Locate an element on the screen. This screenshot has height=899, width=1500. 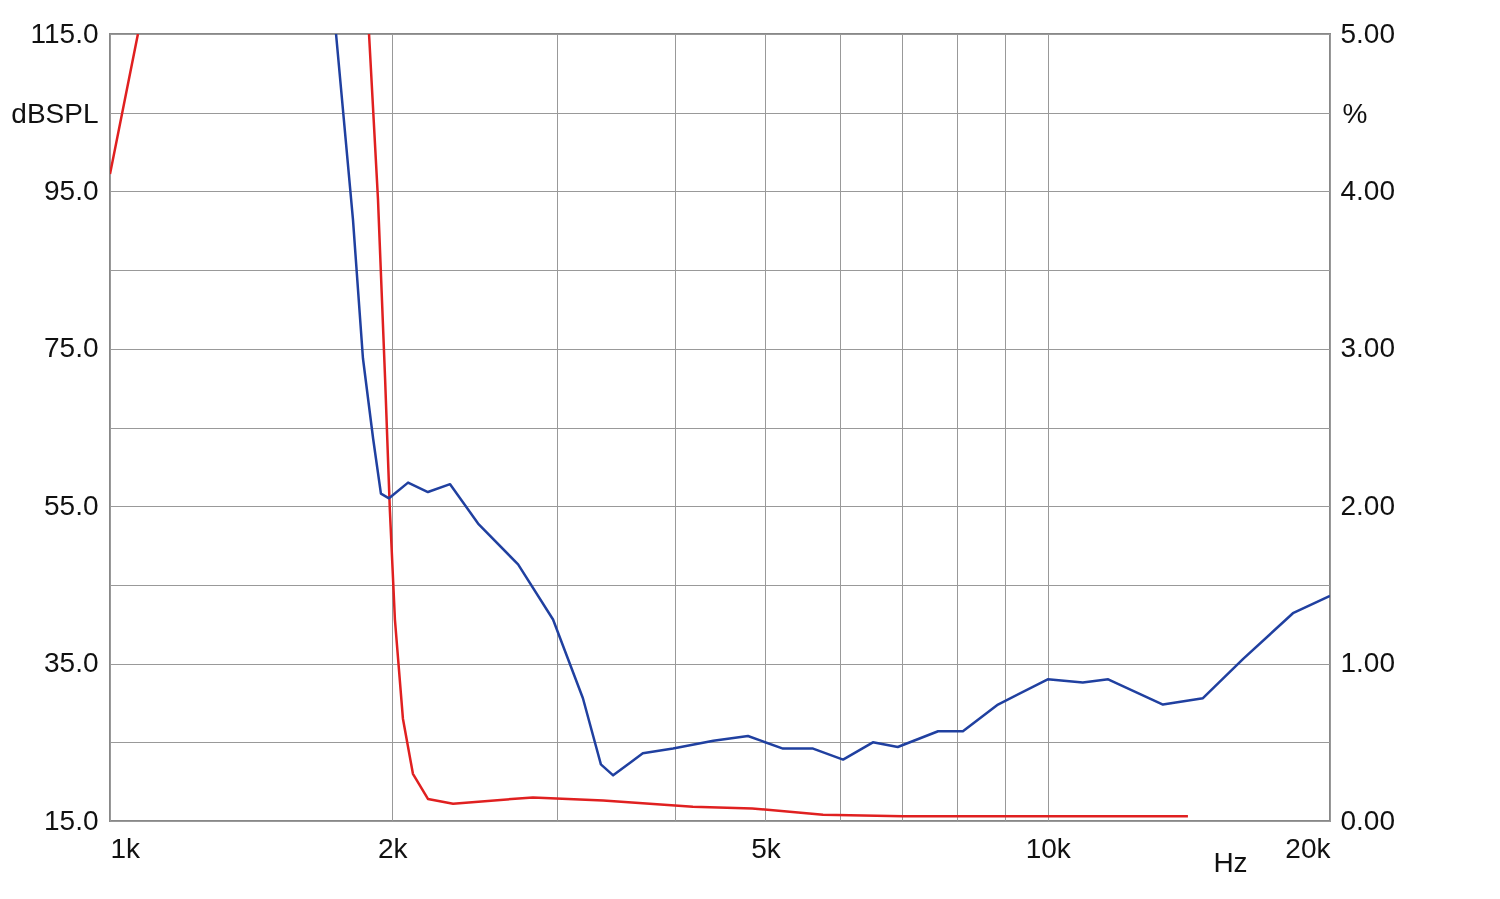
y2-tick-label: 0.00 is located at coordinates (1367, 820).